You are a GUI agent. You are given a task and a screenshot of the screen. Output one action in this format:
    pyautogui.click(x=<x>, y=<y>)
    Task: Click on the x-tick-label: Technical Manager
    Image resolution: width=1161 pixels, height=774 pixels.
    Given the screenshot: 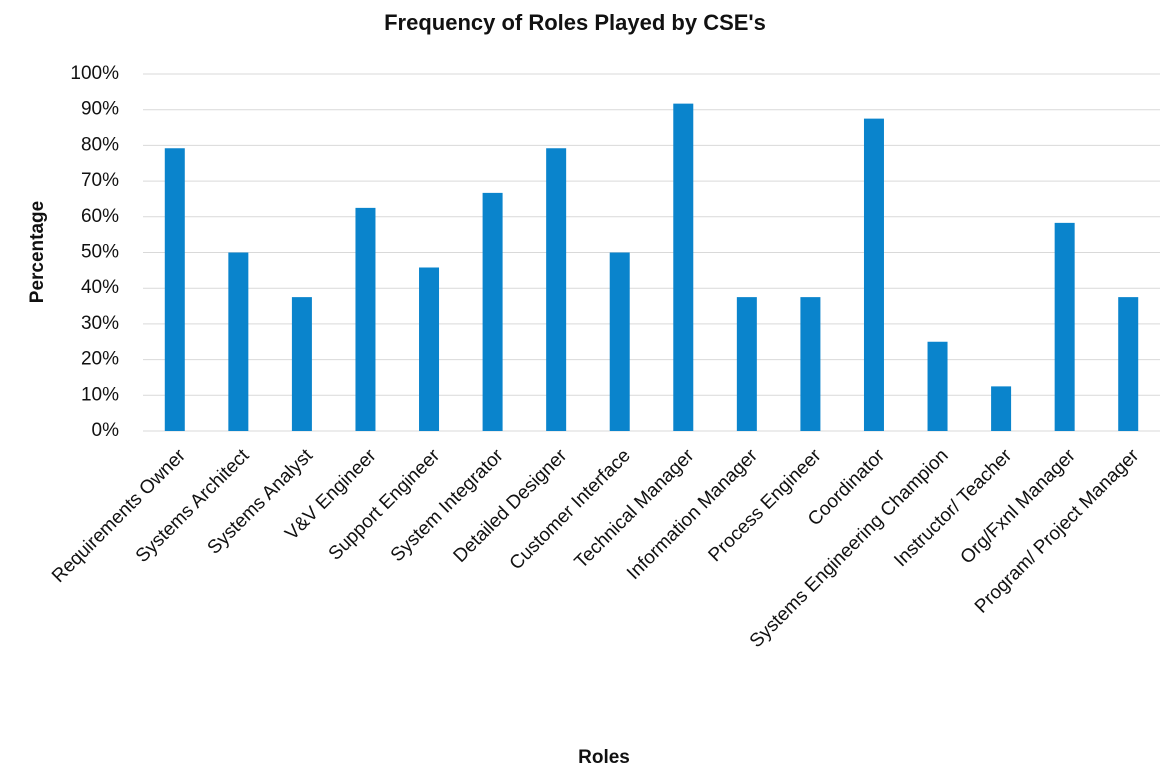 What is the action you would take?
    pyautogui.click(x=635, y=509)
    